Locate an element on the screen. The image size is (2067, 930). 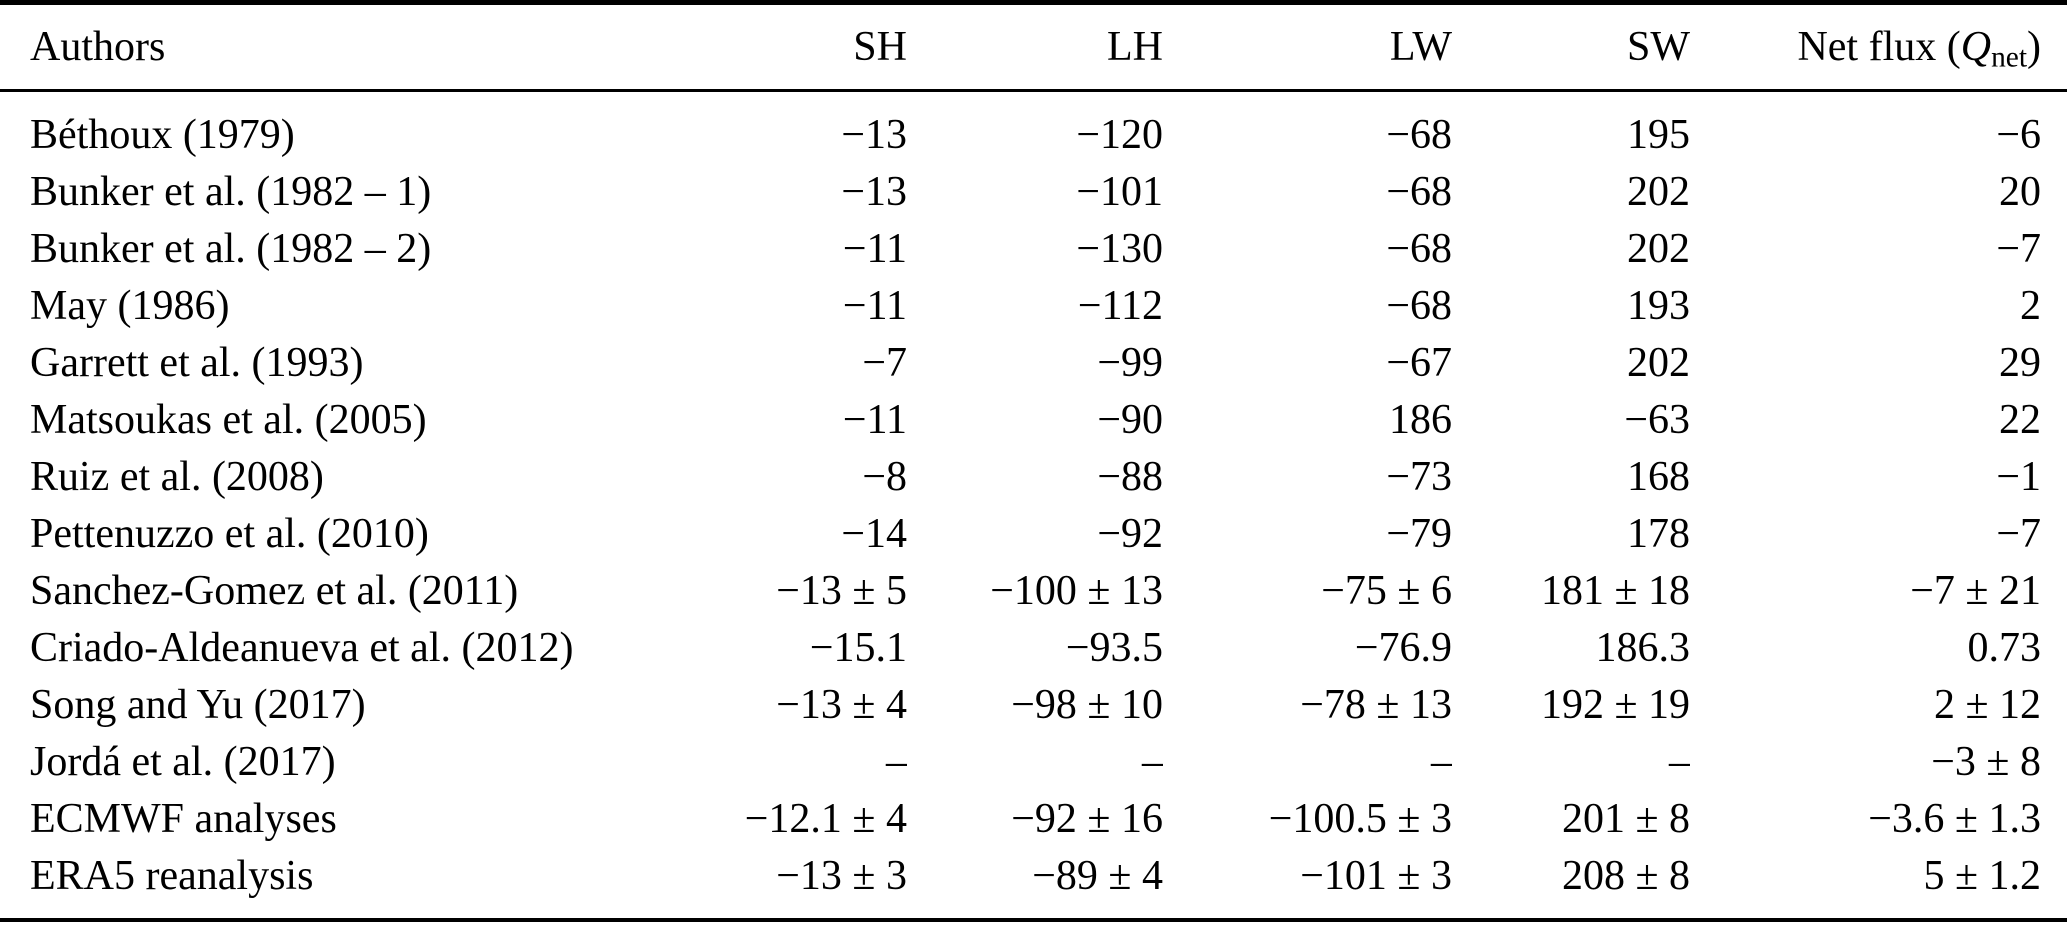
author-cell: ERA5 reanalysis is located at coordinates (172, 875).